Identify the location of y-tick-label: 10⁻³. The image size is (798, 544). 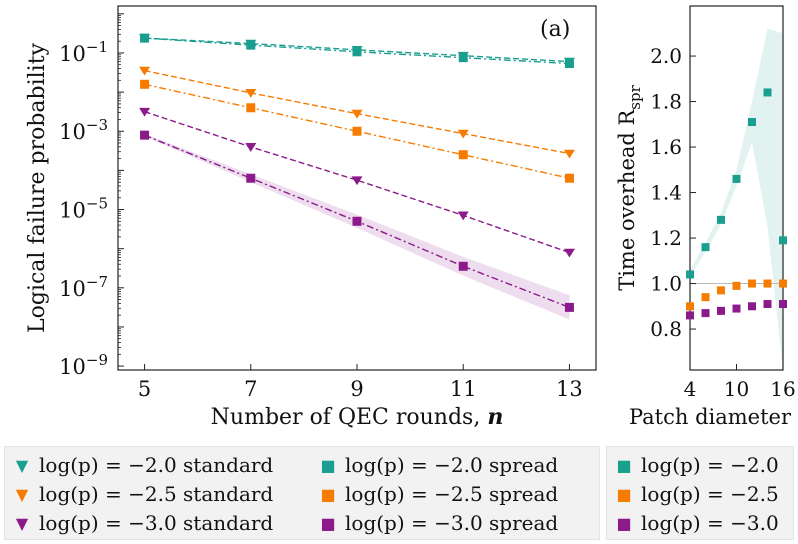
(83, 130).